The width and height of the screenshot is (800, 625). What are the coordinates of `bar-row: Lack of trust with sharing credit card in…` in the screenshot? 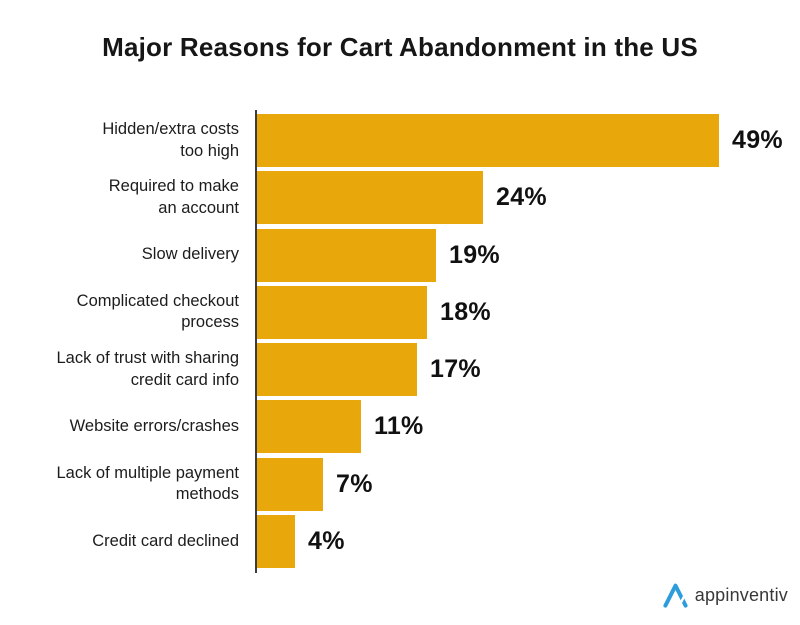 It's located at (400, 370).